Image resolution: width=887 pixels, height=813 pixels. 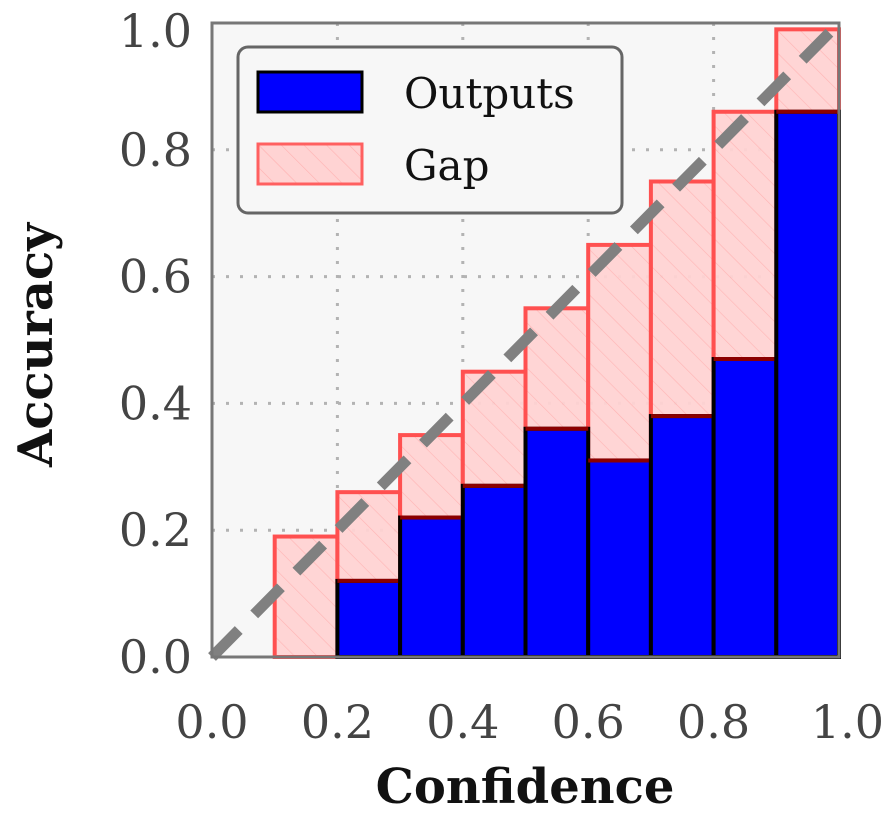 I want to click on y-tick-labels: 0.0 0.2 0.4 0.6 0.8 1.0, so click(x=155, y=344).